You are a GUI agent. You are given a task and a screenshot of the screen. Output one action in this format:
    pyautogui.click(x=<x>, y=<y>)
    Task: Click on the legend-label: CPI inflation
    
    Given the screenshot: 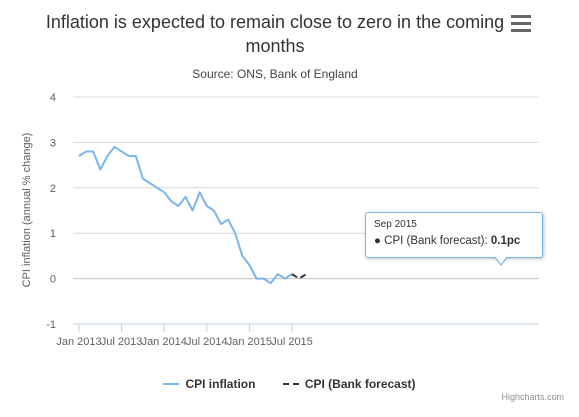 What is the action you would take?
    pyautogui.click(x=220, y=384)
    